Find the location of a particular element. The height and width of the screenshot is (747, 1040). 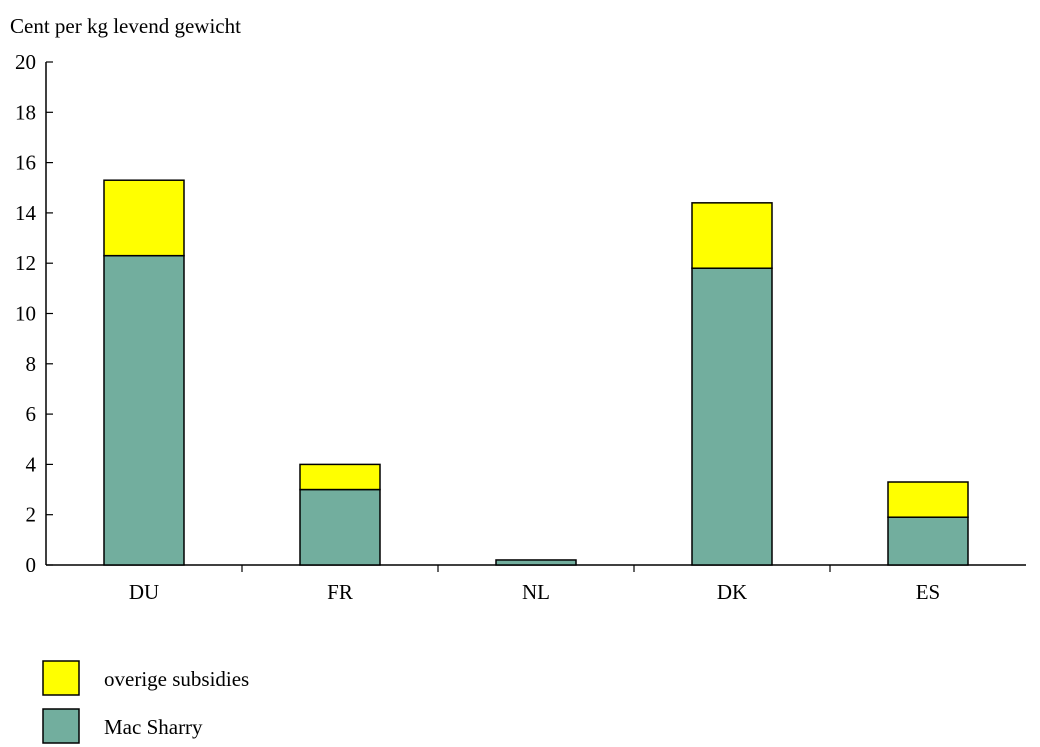

x-tick-label: DU is located at coordinates (144, 592).